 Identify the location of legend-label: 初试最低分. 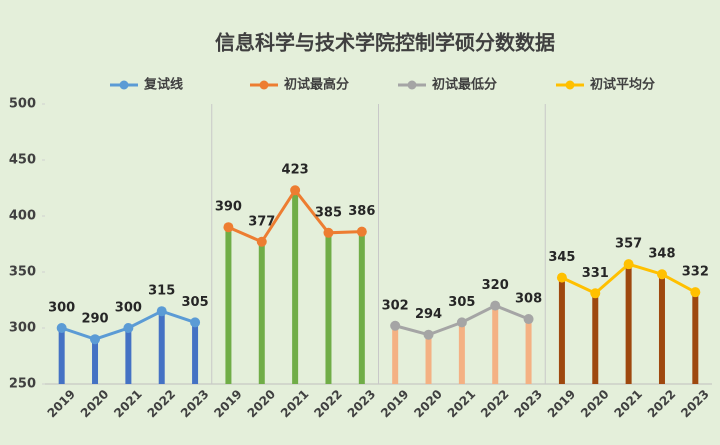
(464, 85).